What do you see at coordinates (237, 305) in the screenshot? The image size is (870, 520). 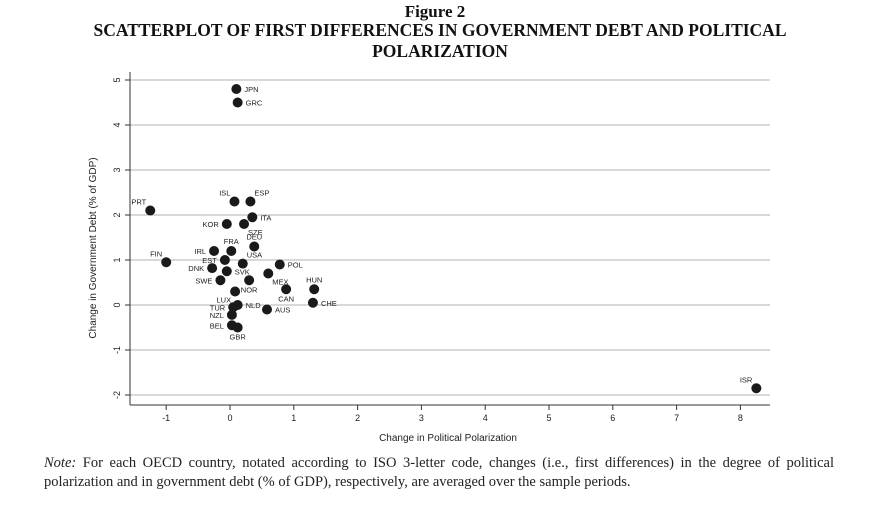 I see `point-nld` at bounding box center [237, 305].